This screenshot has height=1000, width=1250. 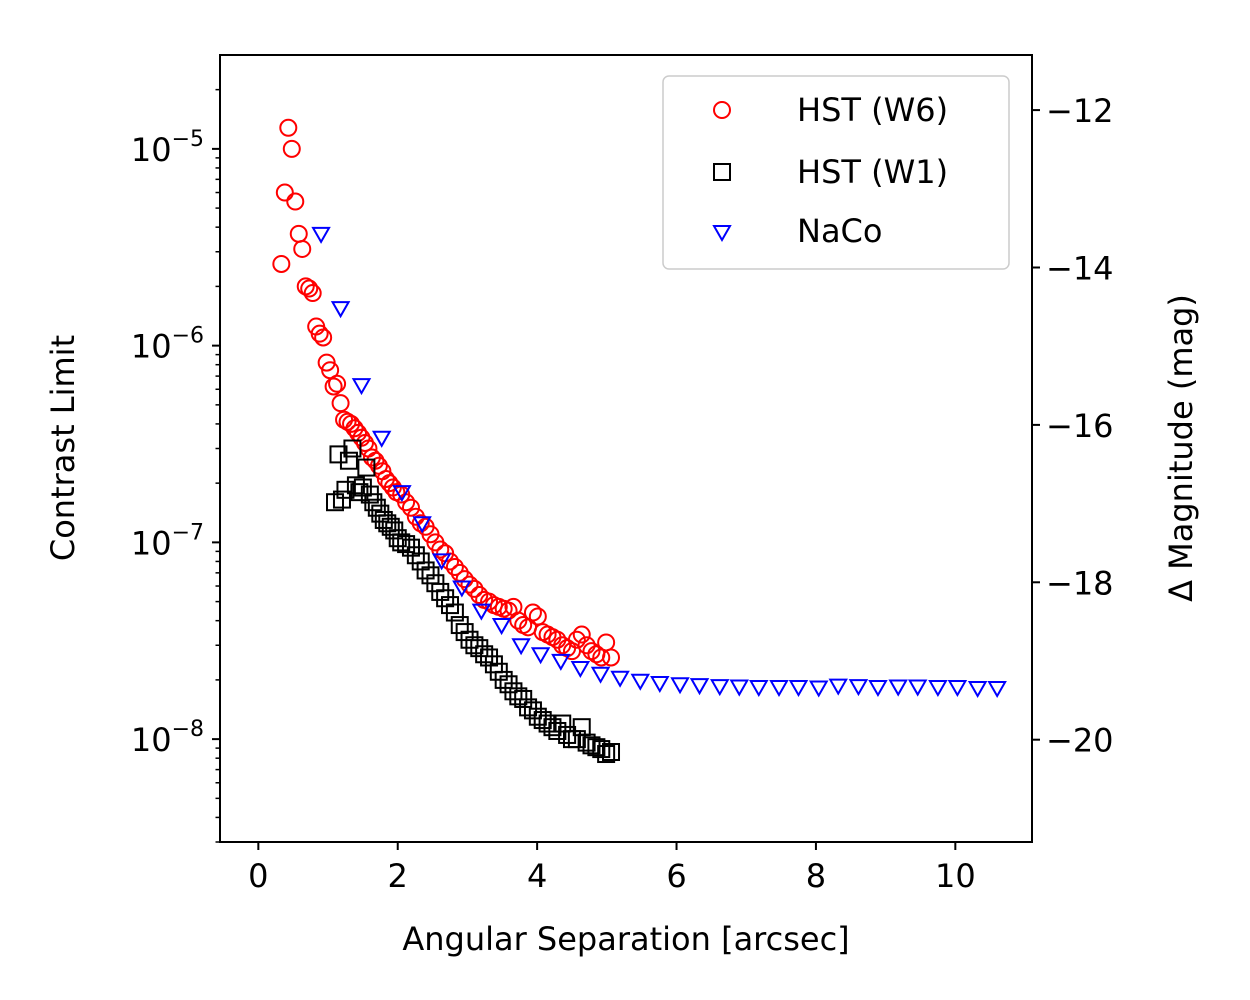 I want to click on y-tick-label: 10⁻⁸, so click(x=167, y=738).